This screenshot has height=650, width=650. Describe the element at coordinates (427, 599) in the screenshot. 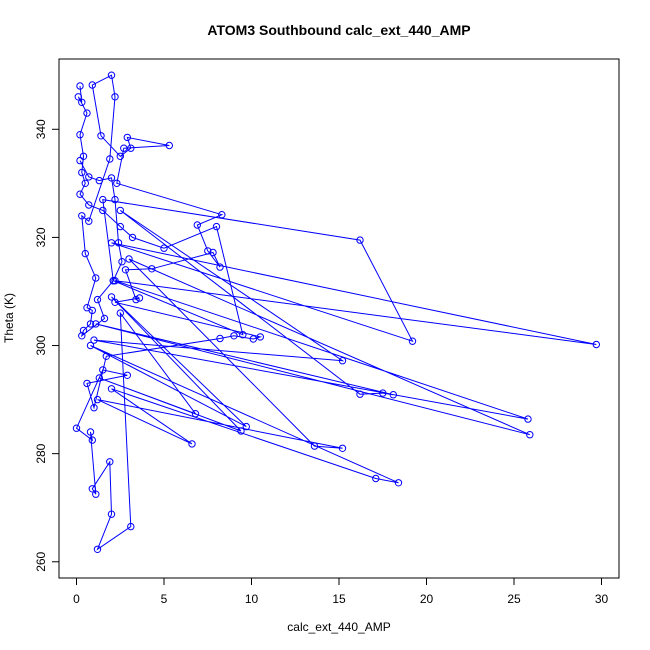

I see `x-tick-label: 20` at that location.